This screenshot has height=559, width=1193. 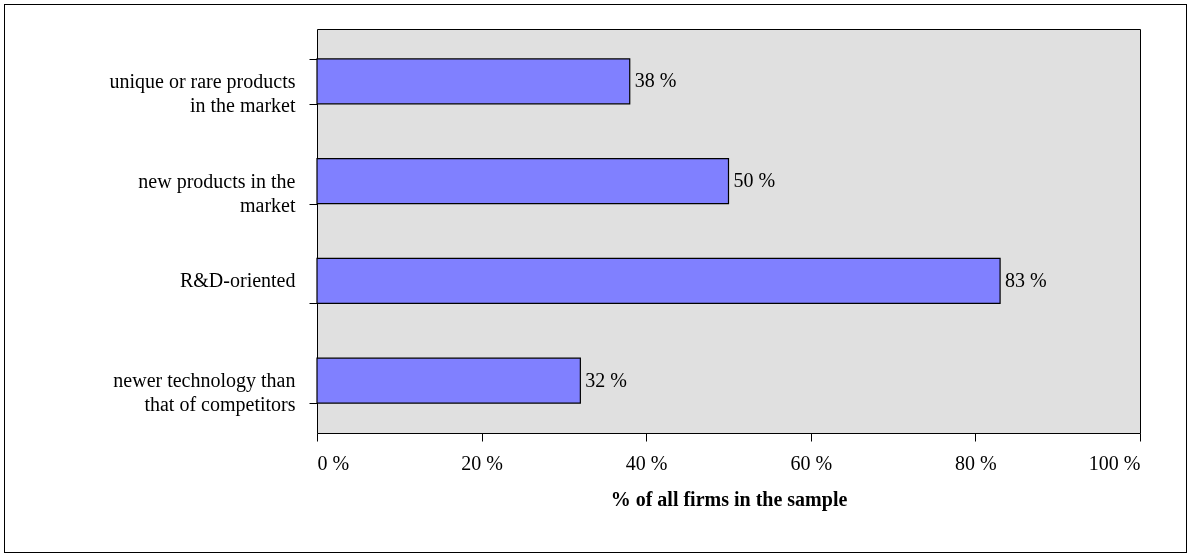 I want to click on x-tick-label: 0 %, so click(x=333, y=462).